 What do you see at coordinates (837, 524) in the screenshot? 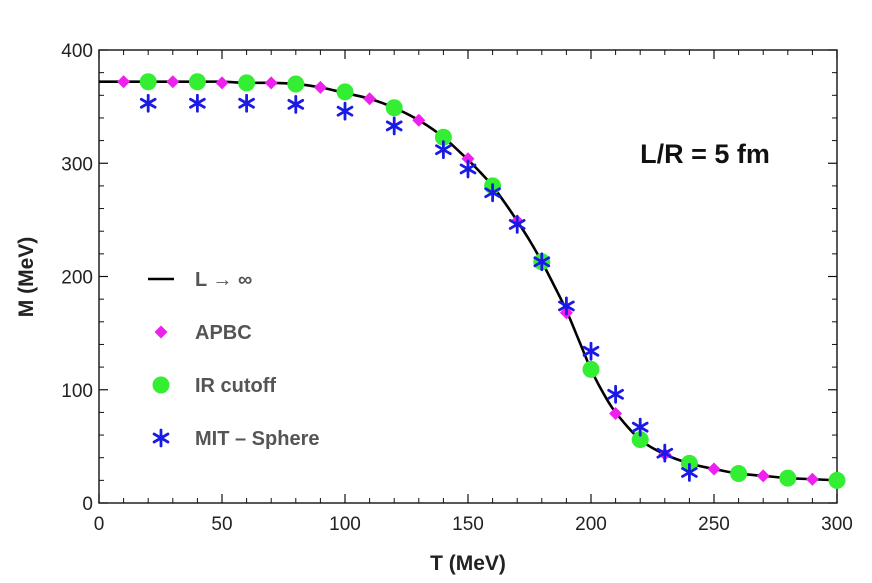
I see `x-tick-label: 300` at bounding box center [837, 524].